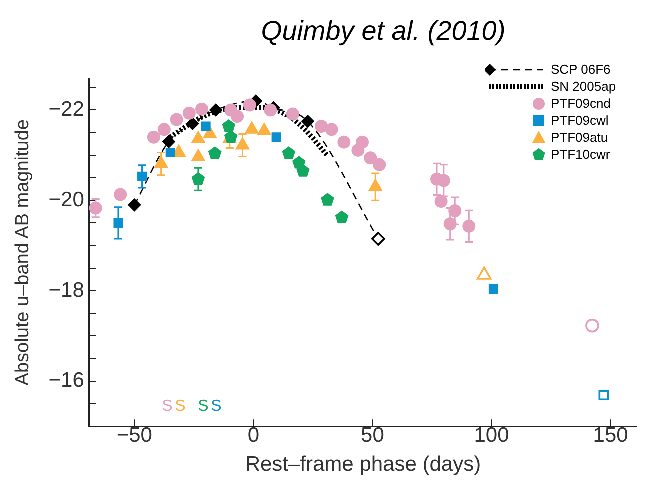  What do you see at coordinates (66, 290) in the screenshot?
I see `y-tick-label: −18` at bounding box center [66, 290].